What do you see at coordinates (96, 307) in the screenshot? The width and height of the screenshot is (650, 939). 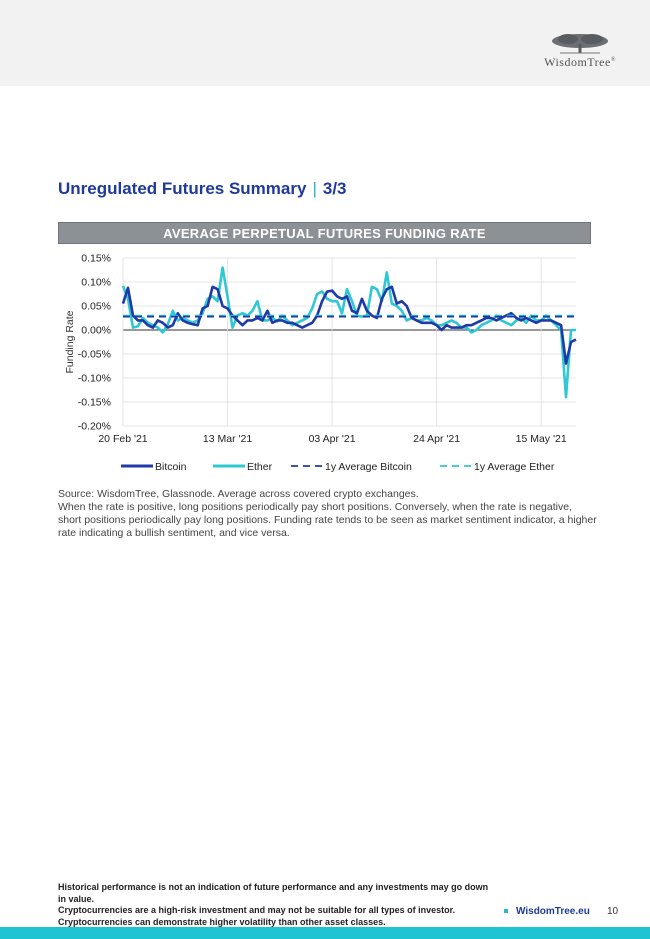 I see `y-tick-label: 0.05%` at bounding box center [96, 307].